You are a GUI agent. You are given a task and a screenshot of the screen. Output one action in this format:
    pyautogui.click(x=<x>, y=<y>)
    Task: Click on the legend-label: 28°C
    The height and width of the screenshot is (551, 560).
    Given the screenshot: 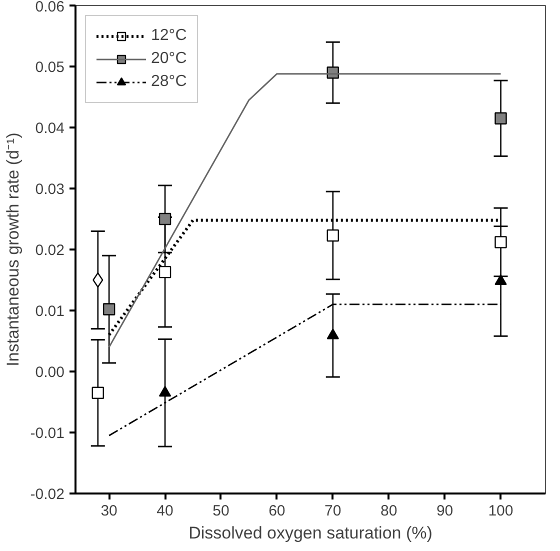 What is the action you would take?
    pyautogui.click(x=169, y=82)
    